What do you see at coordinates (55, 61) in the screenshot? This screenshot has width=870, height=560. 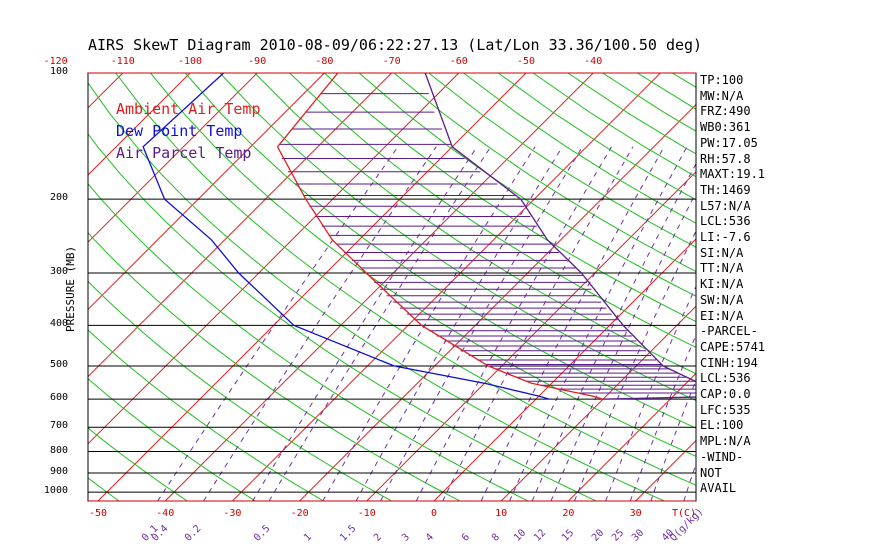 I see `top-temp-tick-label: -120` at bounding box center [55, 61].